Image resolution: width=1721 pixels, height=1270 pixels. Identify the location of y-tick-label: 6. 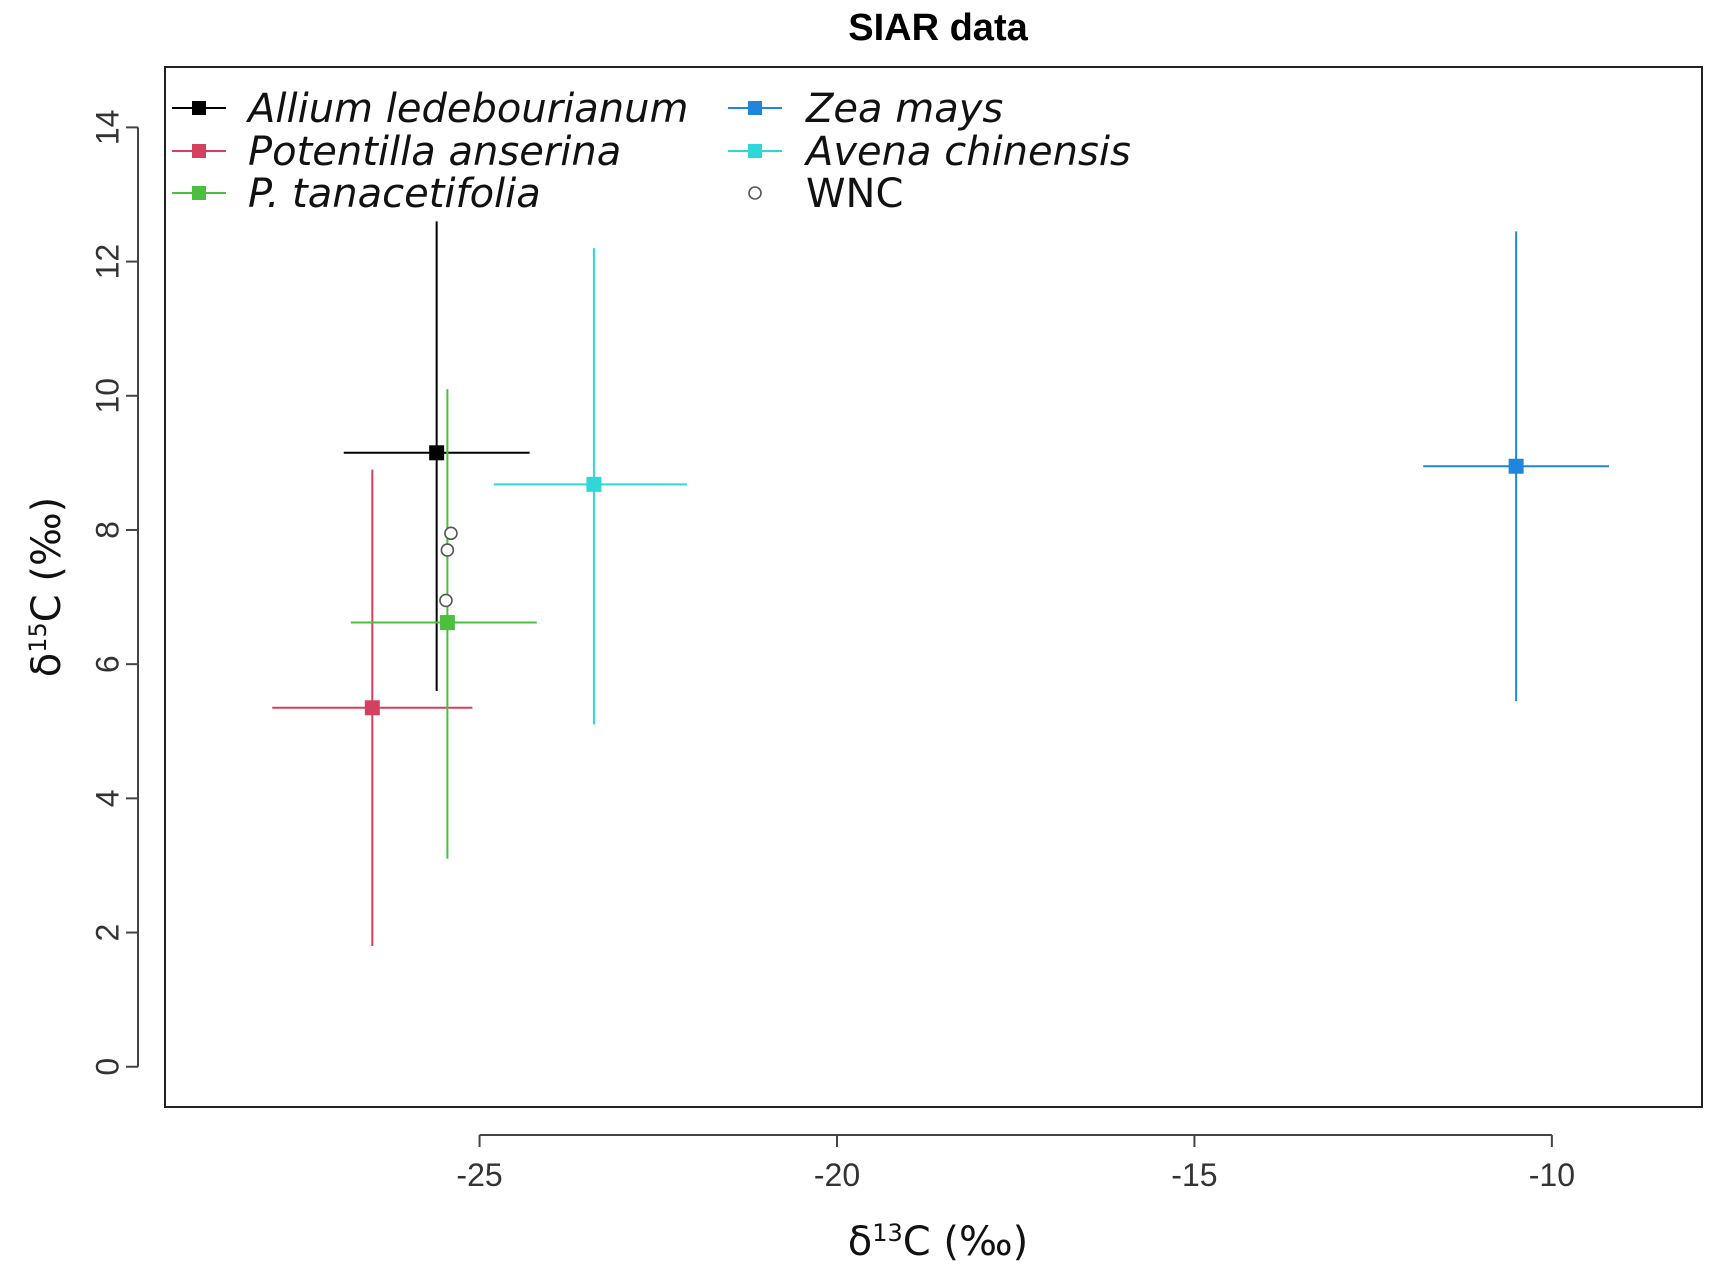
(107, 664).